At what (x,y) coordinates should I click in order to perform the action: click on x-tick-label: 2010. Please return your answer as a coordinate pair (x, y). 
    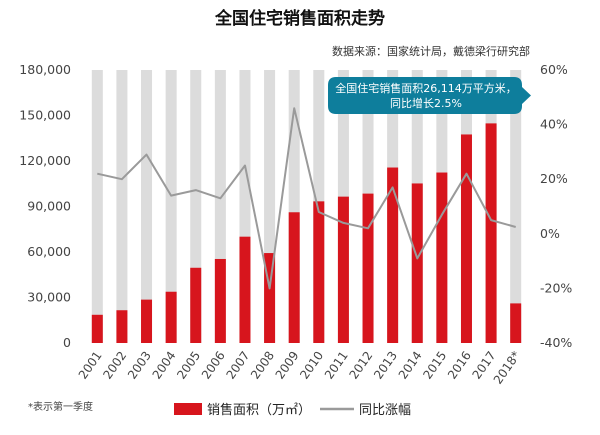
    Looking at the image, I should click on (311, 365).